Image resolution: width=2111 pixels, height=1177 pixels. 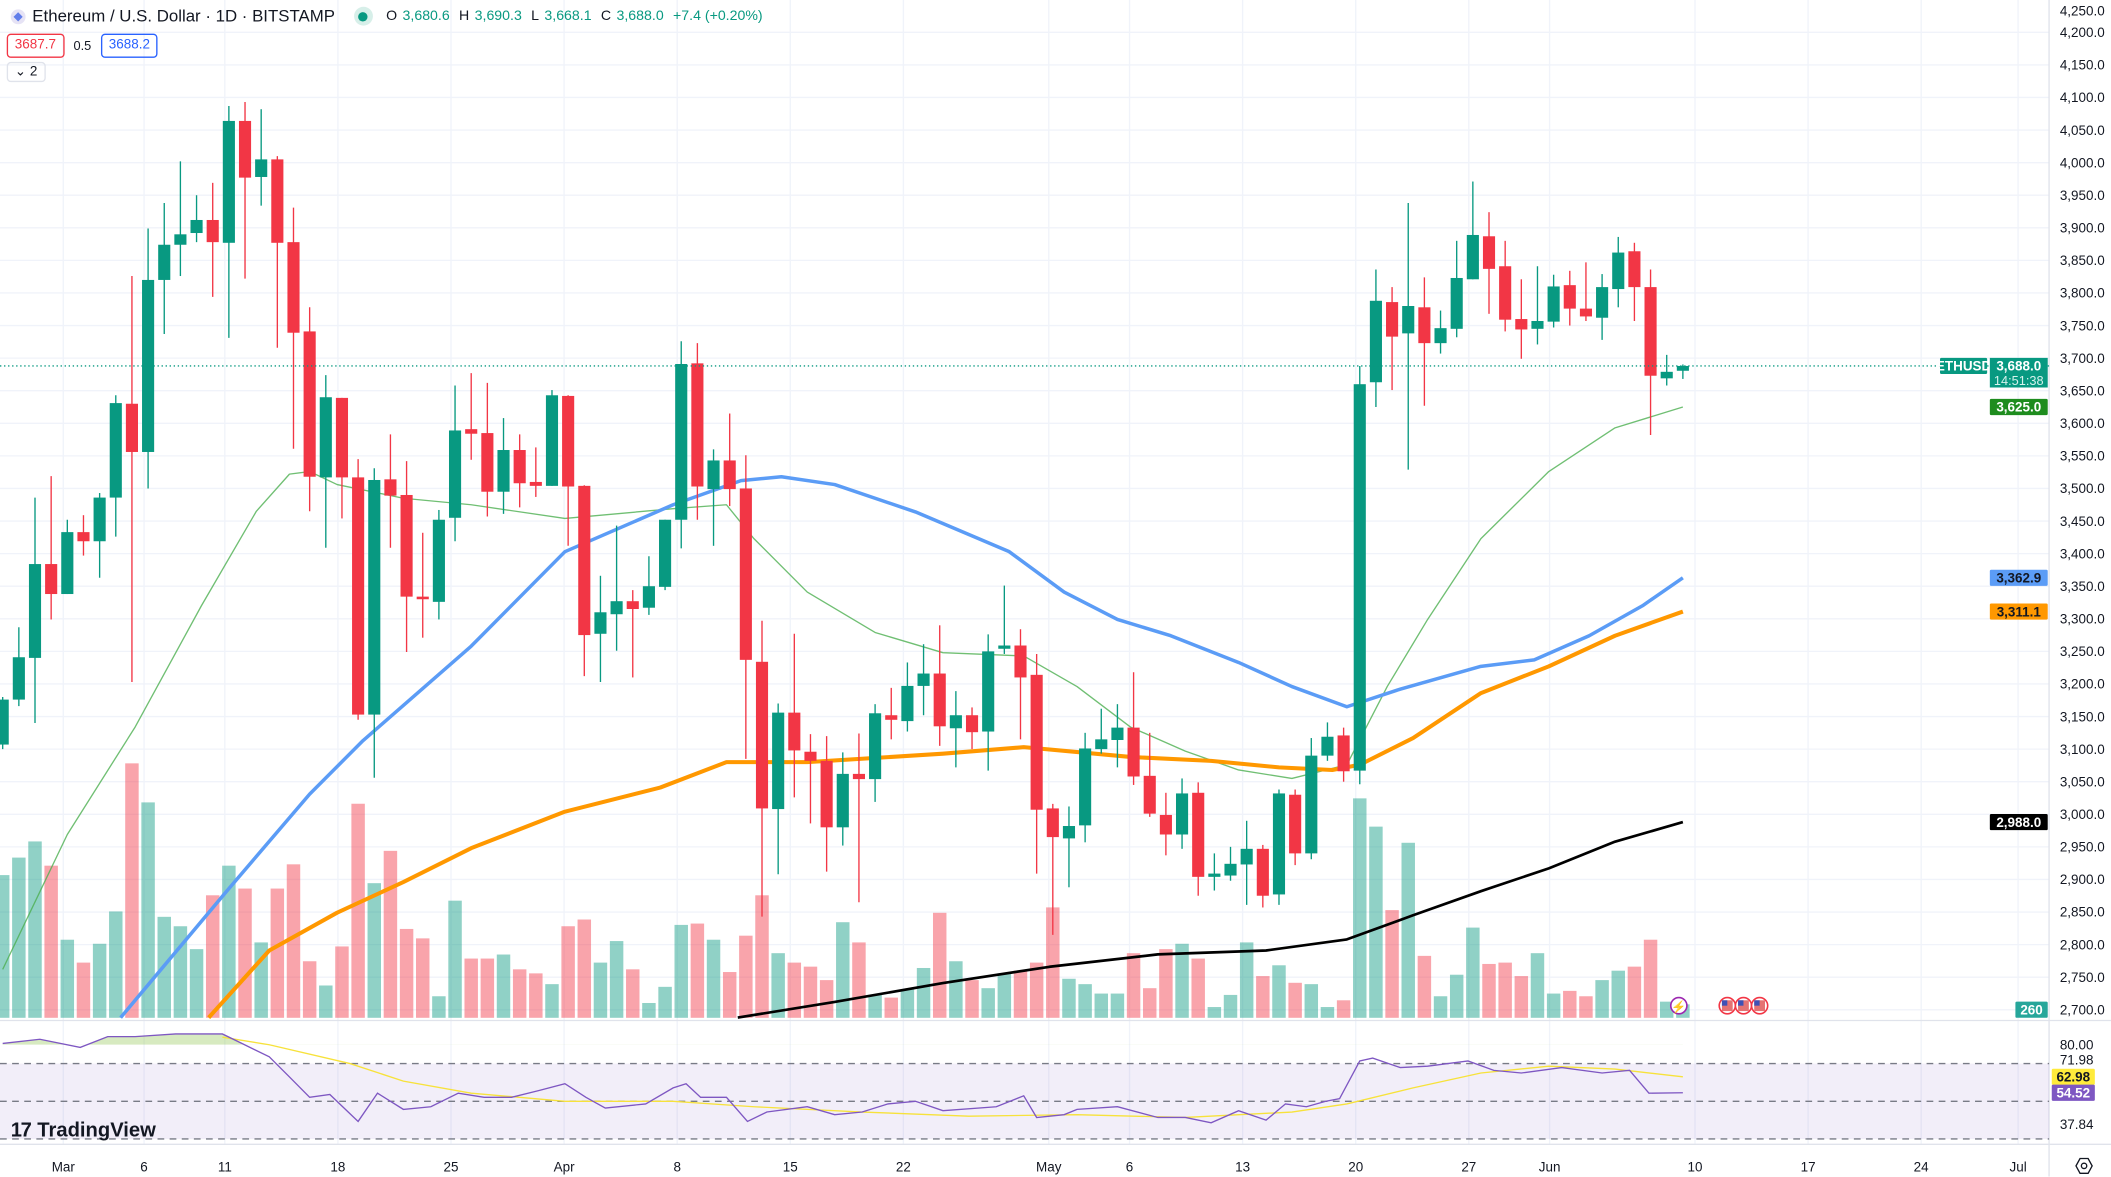 I want to click on sell-button: 3687.7, so click(x=35, y=45).